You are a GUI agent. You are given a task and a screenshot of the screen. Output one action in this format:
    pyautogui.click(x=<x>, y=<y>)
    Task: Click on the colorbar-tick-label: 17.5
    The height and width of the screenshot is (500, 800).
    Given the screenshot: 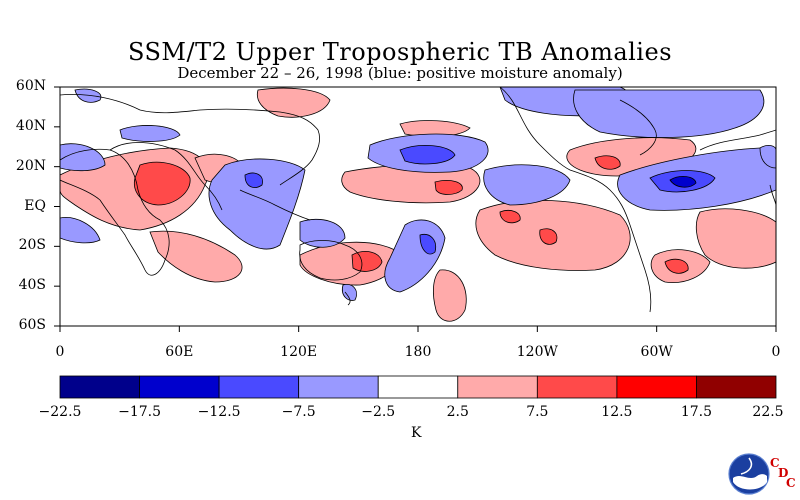 What is the action you would take?
    pyautogui.click(x=696, y=412)
    